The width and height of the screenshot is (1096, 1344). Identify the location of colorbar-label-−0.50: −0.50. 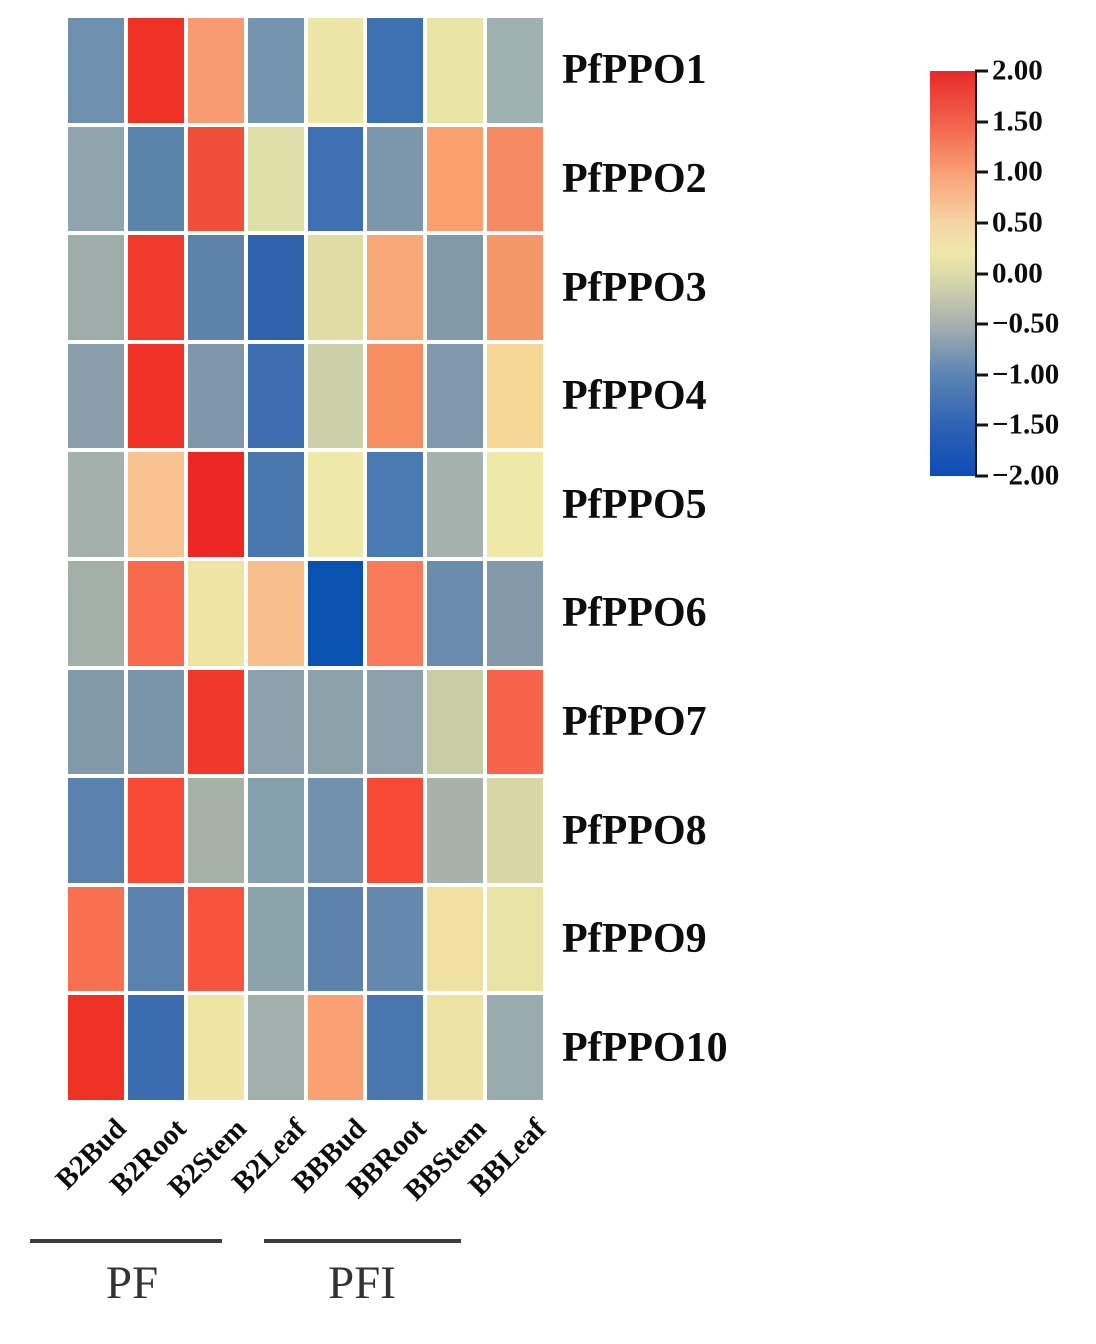
(1026, 323).